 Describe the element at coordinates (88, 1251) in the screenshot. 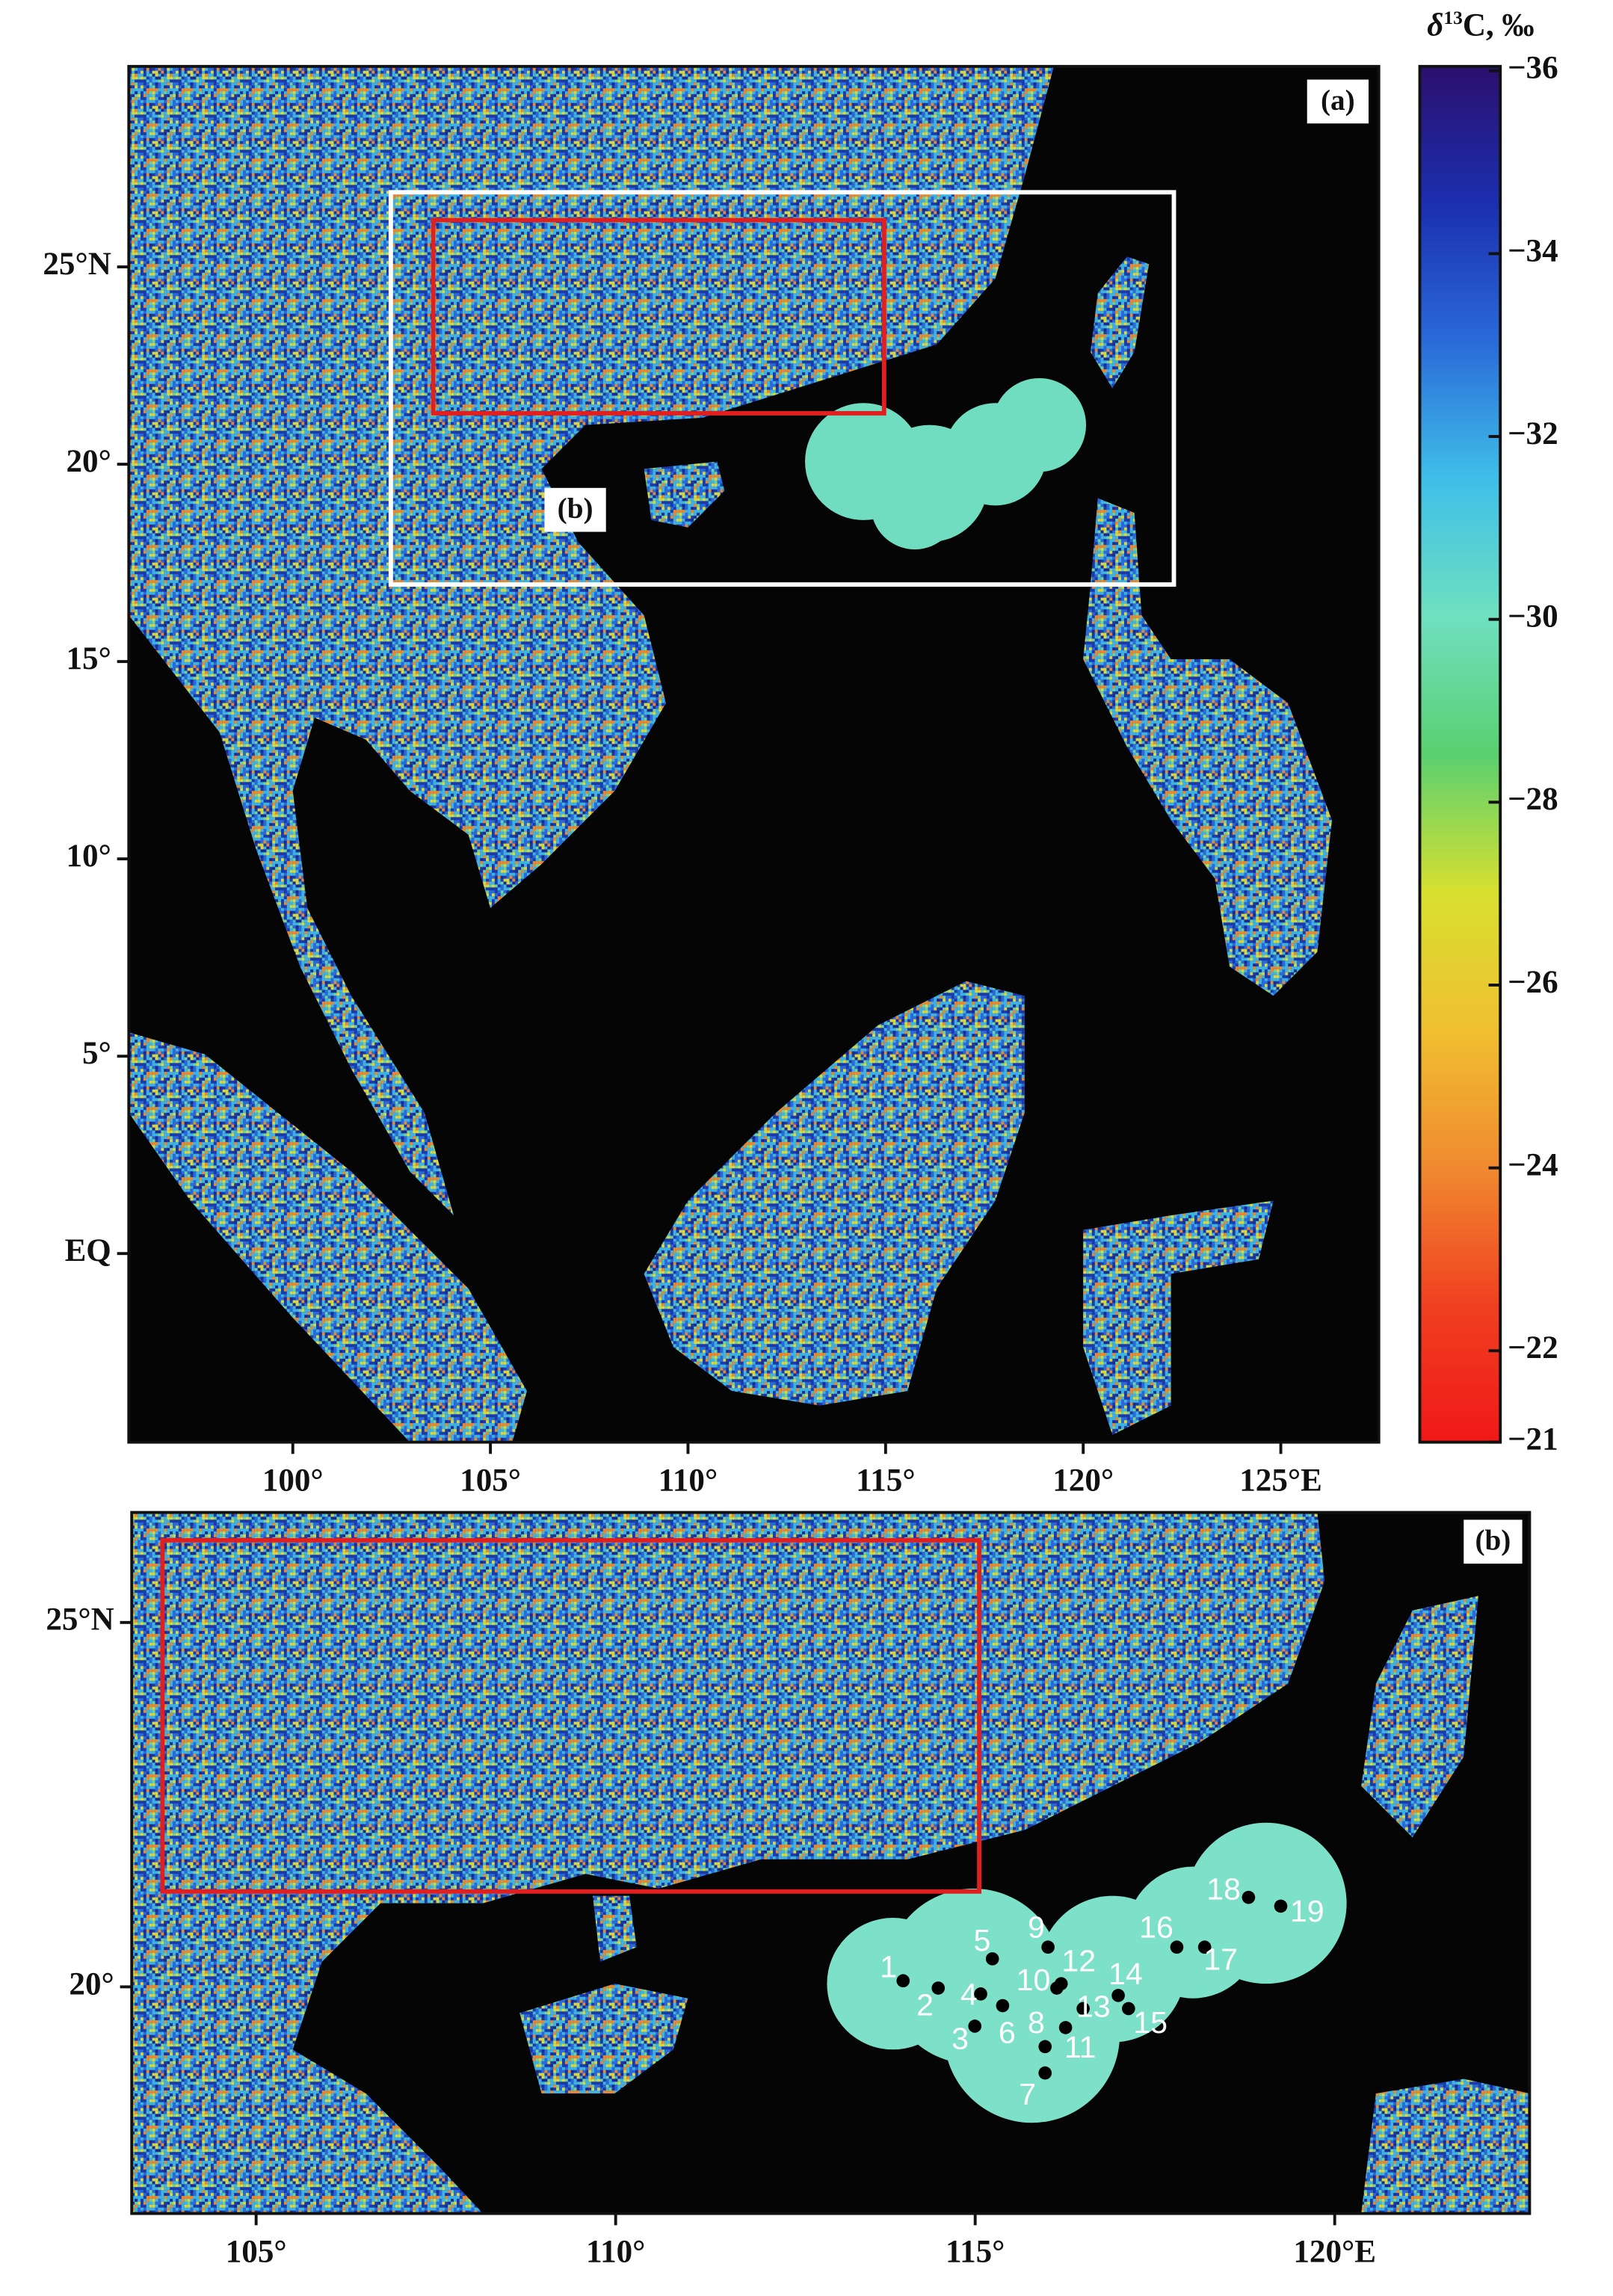

I see `y-tick-label: EQ` at that location.